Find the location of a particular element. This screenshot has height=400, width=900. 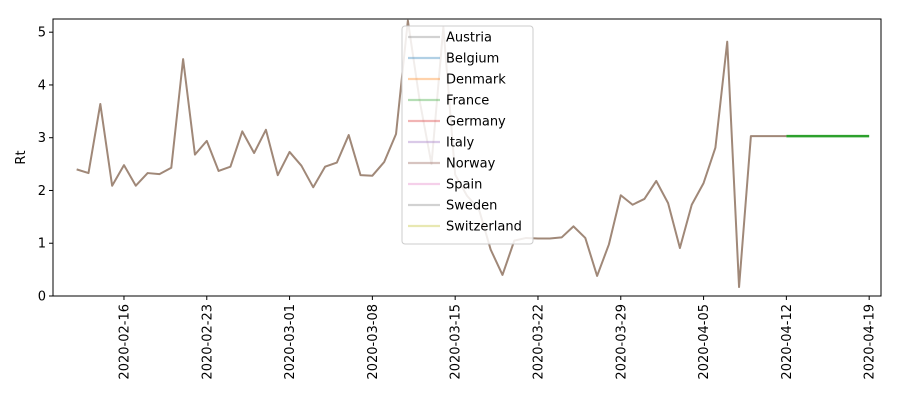

legend-entry: Sweden is located at coordinates (471, 206).